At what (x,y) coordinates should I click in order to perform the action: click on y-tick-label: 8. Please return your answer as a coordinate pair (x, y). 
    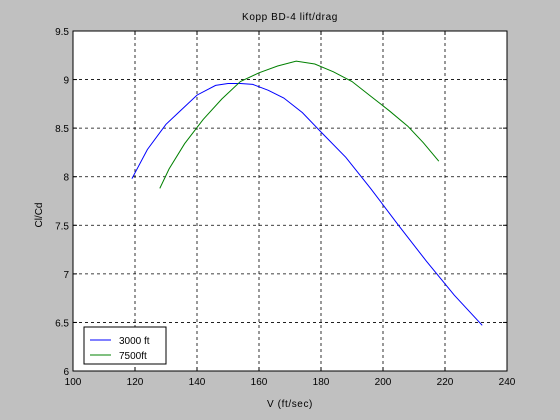
    Looking at the image, I should click on (66, 178).